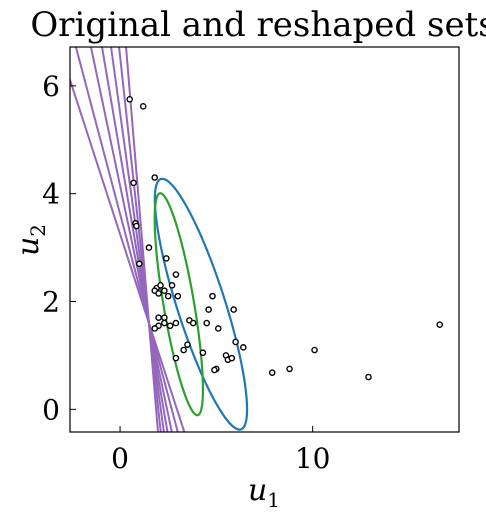 The height and width of the screenshot is (515, 486). I want to click on reshaped-set-ellipse, so click(179, 304).